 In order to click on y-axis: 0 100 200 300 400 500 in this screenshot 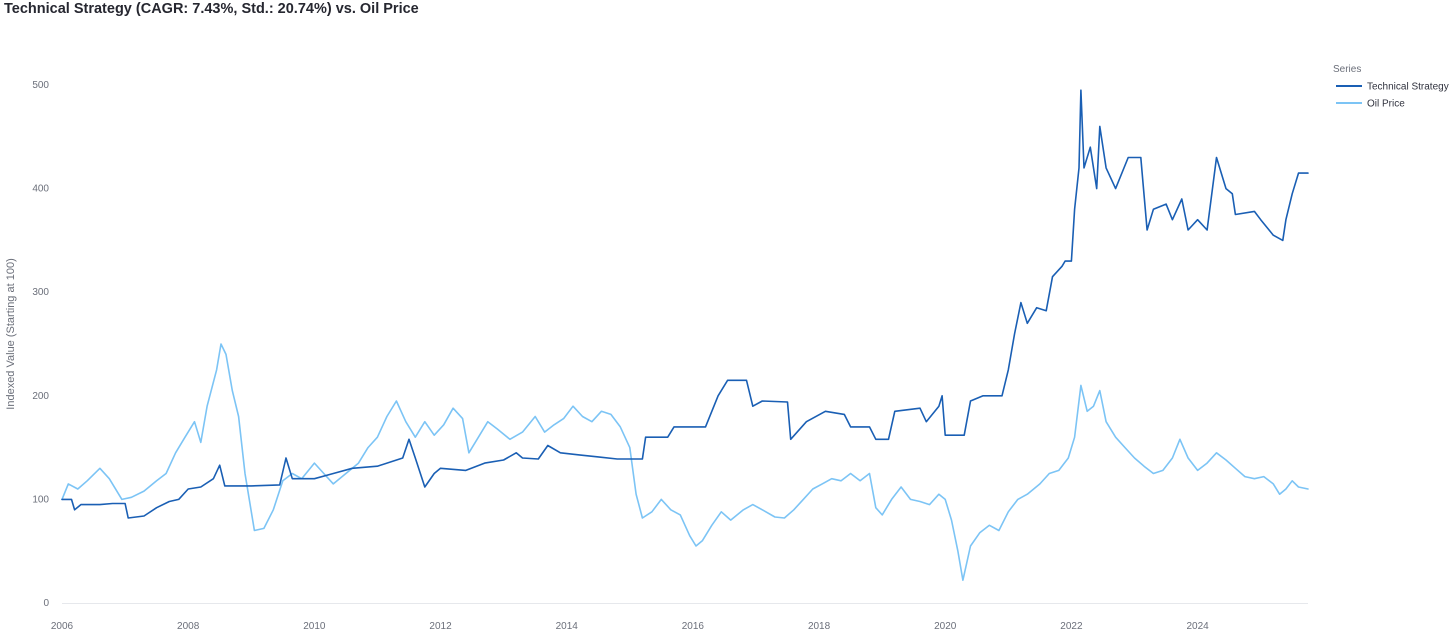, I will do `click(40, 344)`.